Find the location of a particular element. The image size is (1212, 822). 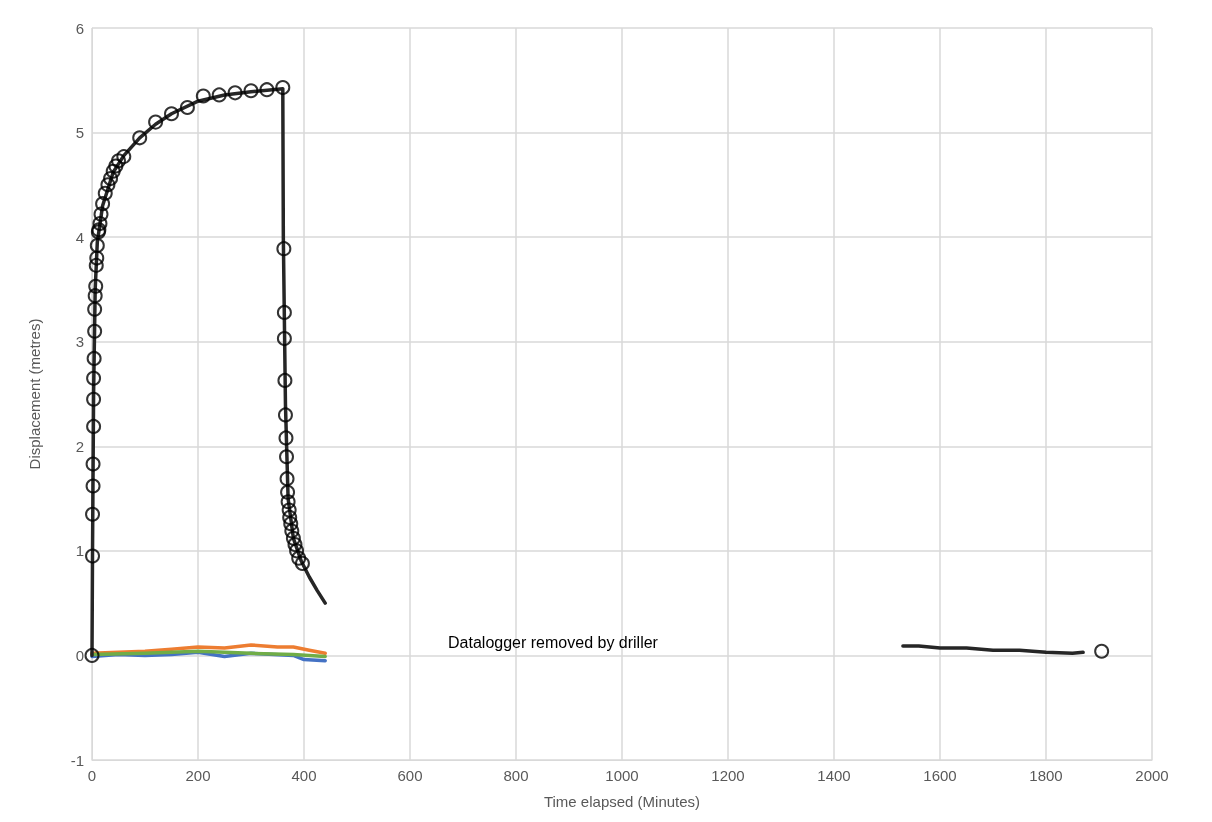

x-tick-label: 600 is located at coordinates (410, 775).